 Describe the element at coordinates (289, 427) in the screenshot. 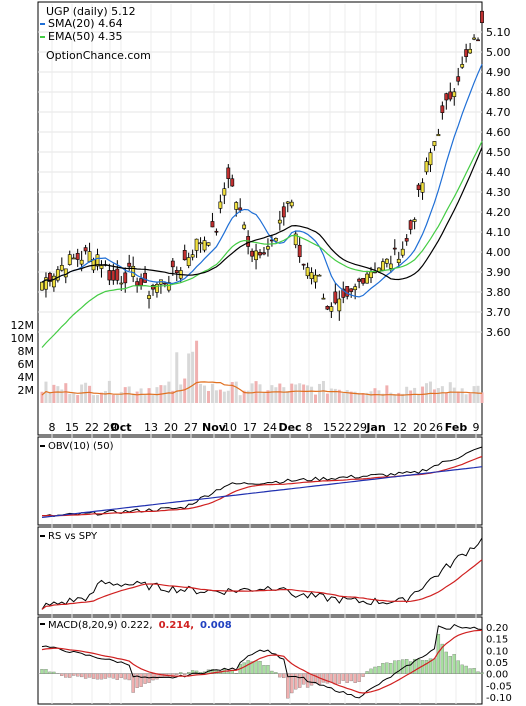

I see `x-tick-label: Dec` at that location.